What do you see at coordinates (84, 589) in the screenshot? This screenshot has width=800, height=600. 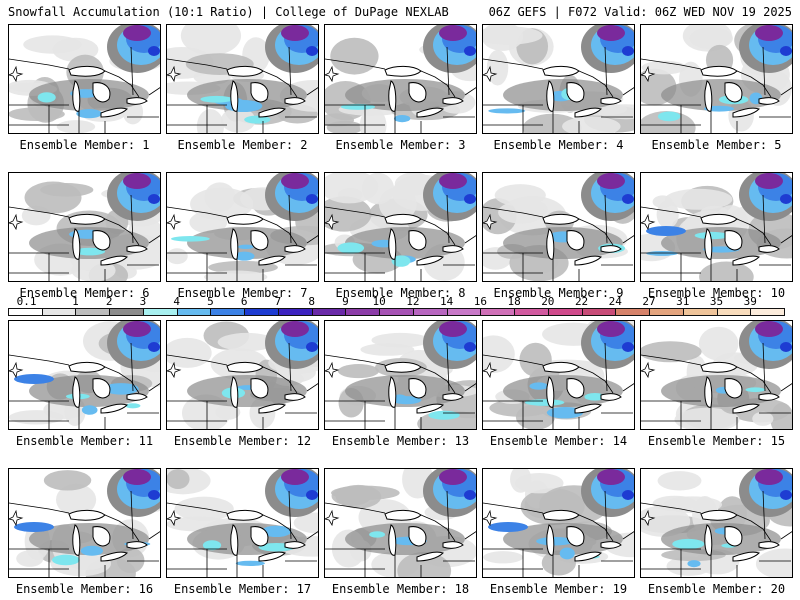 I see `ensemble-member-label: Ensemble Member: 16` at bounding box center [84, 589].